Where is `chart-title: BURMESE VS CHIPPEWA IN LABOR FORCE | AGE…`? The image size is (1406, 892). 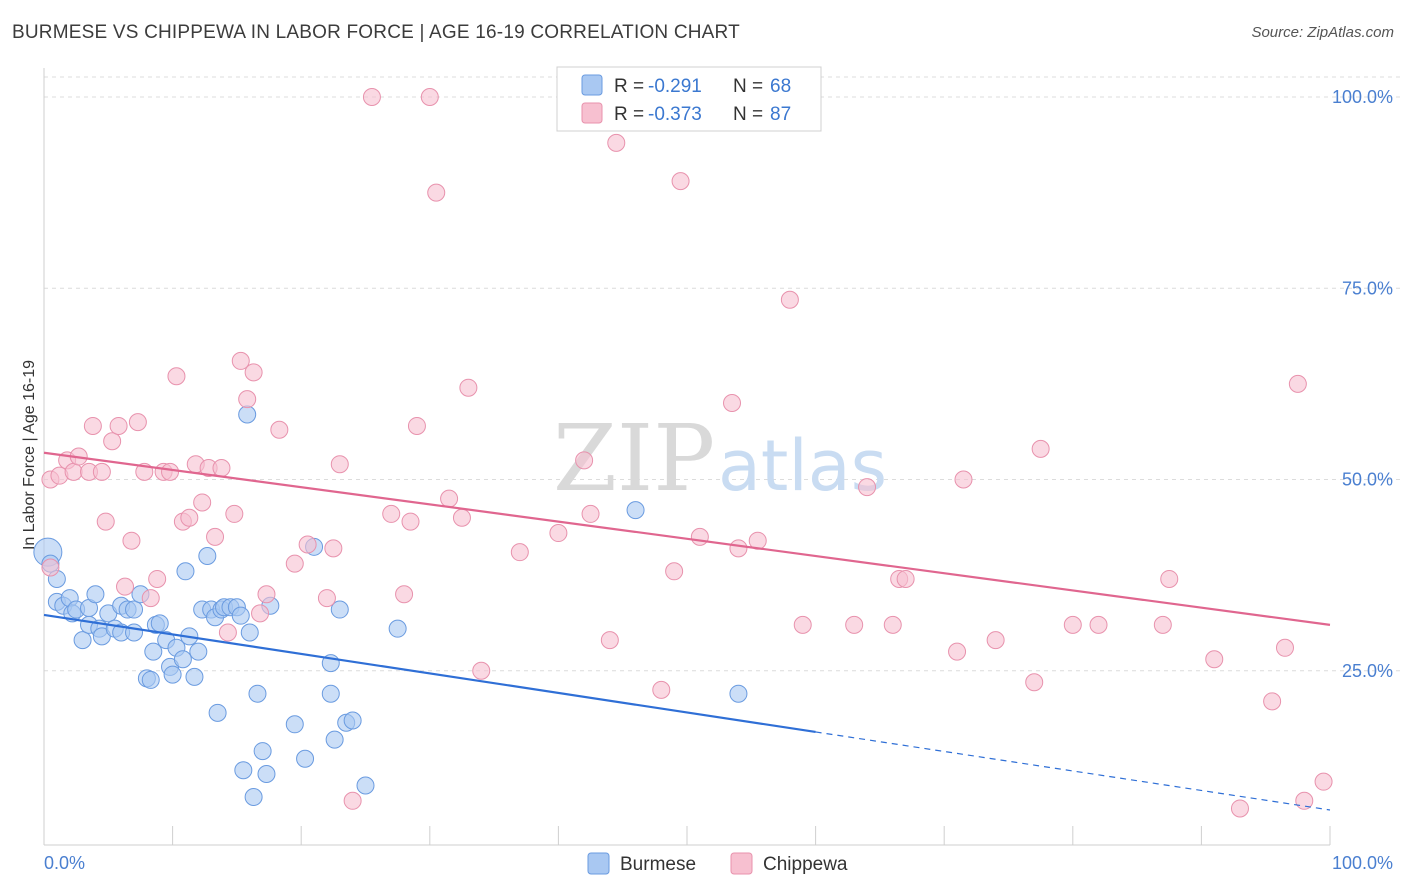
chart-title: BURMESE VS CHIPPEWA IN LABOR FORCE | AGE… is located at coordinates (376, 32).